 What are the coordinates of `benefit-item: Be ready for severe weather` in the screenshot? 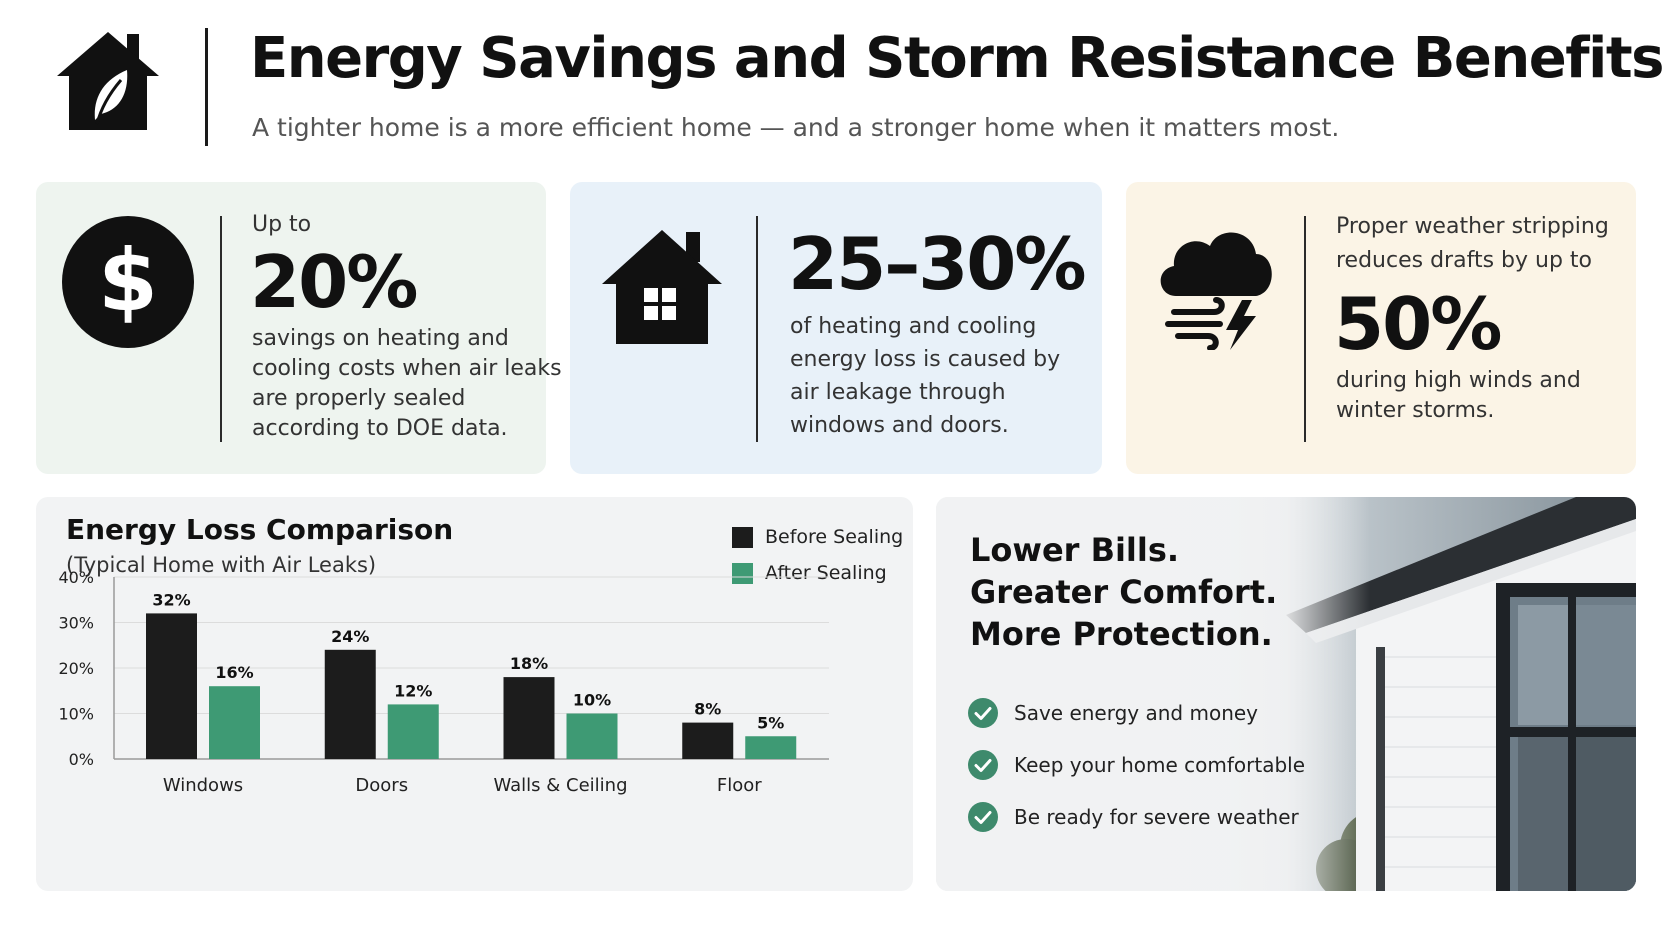 It's located at (1136, 817).